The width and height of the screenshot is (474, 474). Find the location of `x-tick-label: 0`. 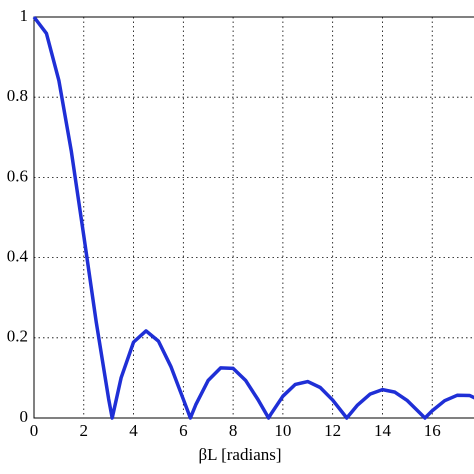

x-tick-label: 0 is located at coordinates (34, 430).